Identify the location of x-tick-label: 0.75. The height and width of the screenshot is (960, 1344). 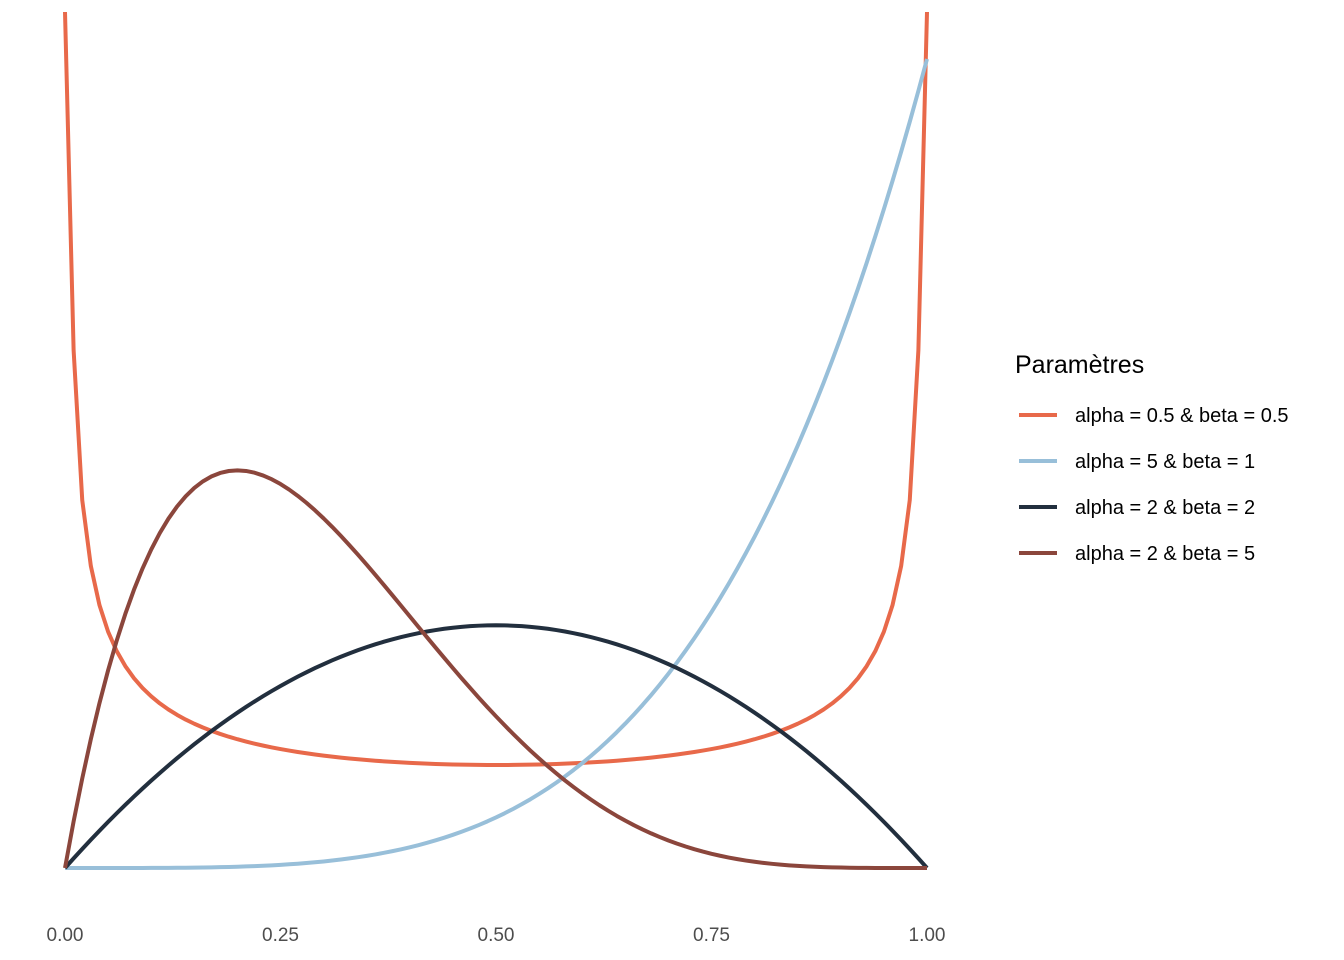
(711, 935).